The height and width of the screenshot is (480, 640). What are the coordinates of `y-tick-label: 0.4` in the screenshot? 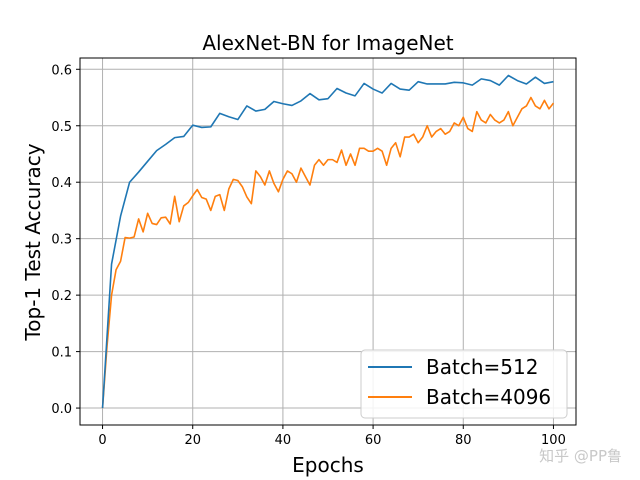 It's located at (61, 183).